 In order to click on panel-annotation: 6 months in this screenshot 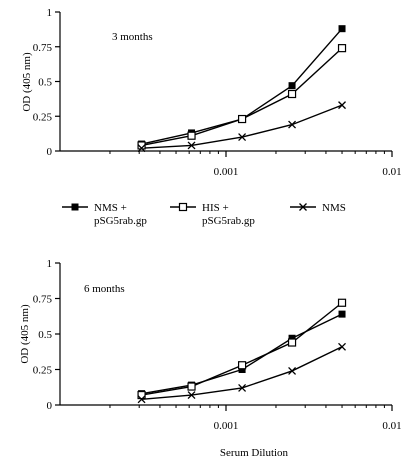, I will do `click(104, 289)`.